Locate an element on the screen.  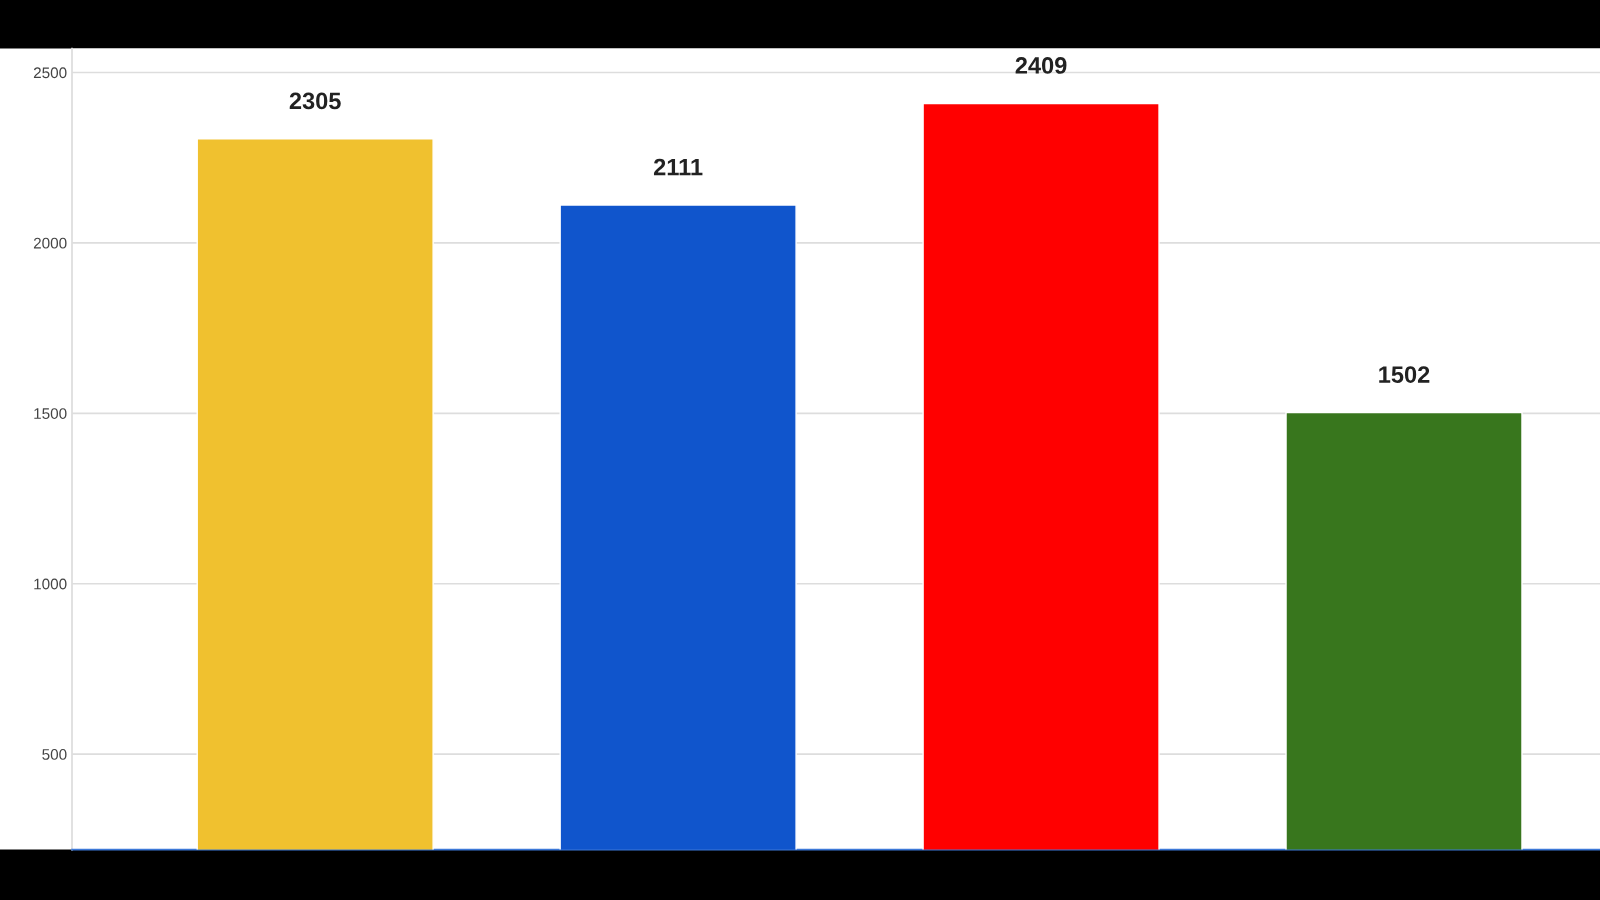
y-tick-label: 2500 is located at coordinates (50, 73).